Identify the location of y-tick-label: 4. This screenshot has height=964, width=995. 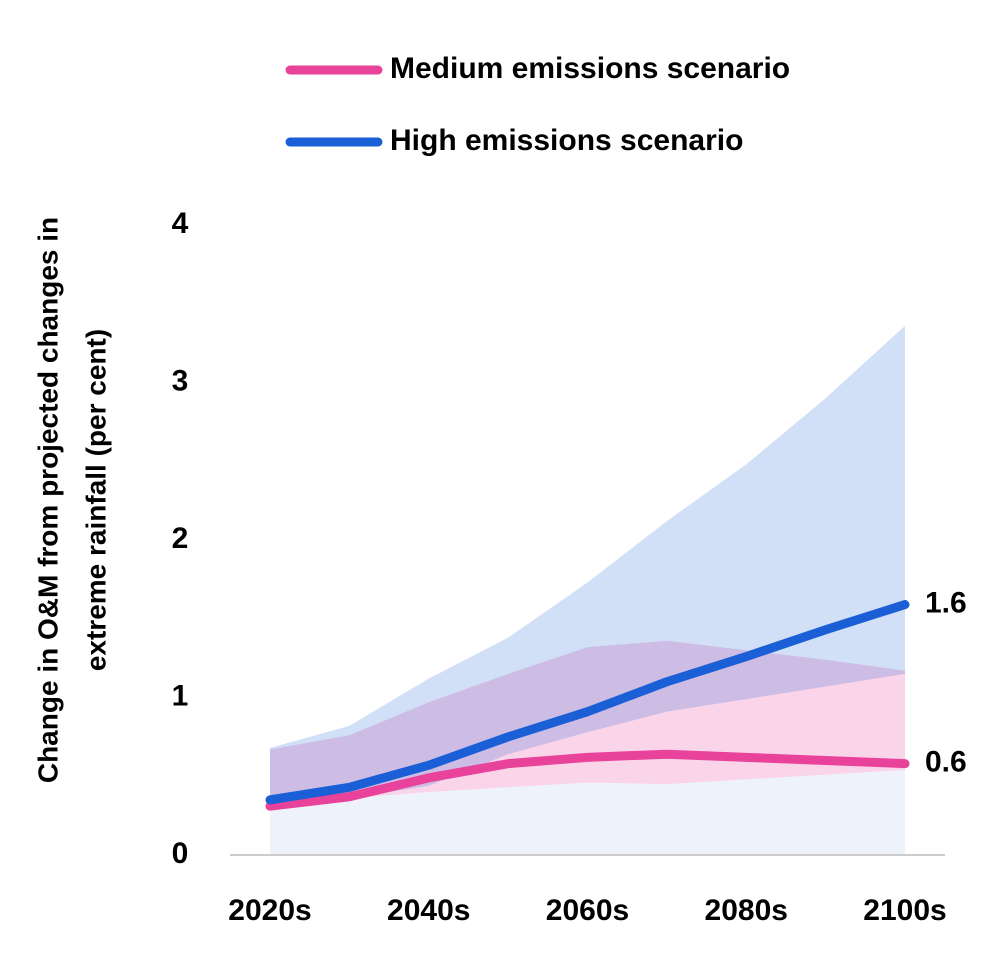
(180, 223).